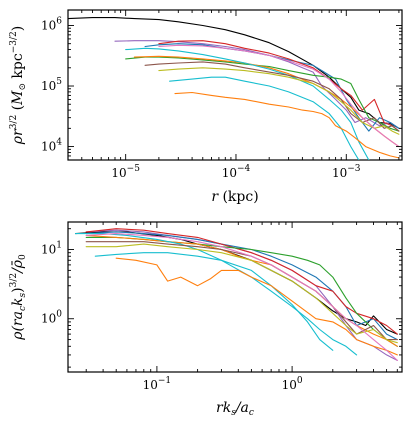 Image resolution: width=415 pixels, height=422 pixels. What do you see at coordinates (18, 297) in the screenshot?
I see `bottom-y-axis-label: ρ(racks)3/2/ρ̄0` at bounding box center [18, 297].